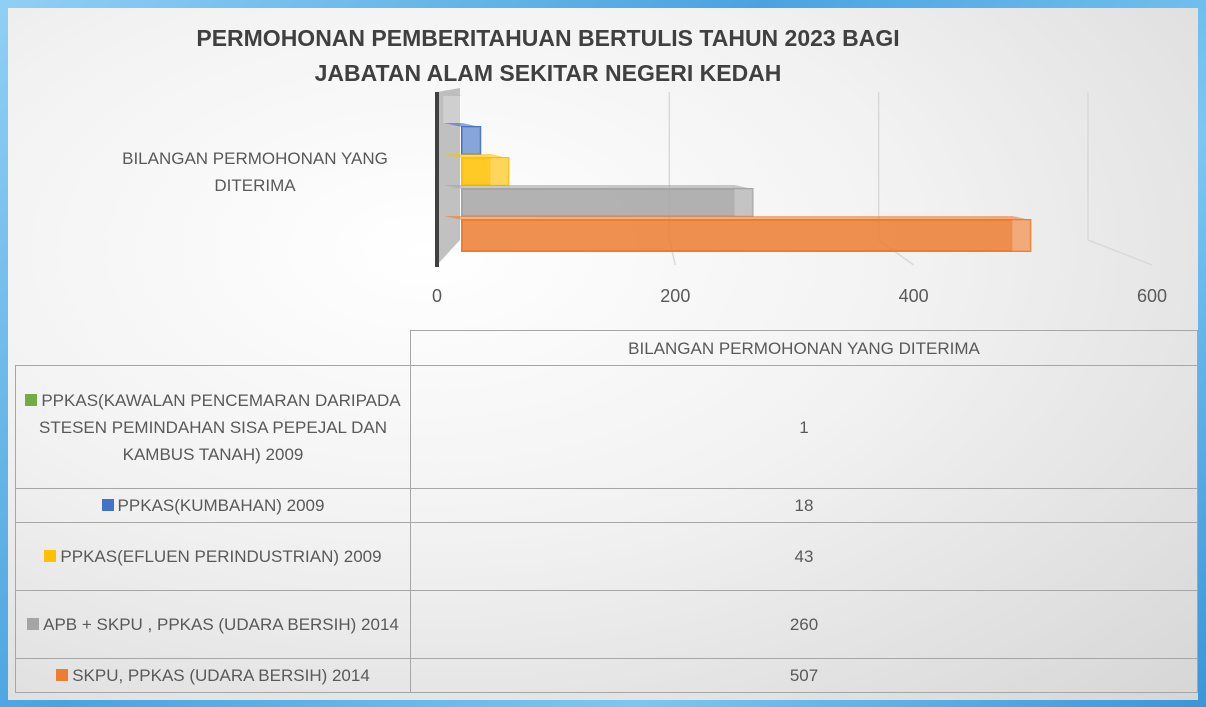 This screenshot has width=1206, height=707. Describe the element at coordinates (1120, 179) in the screenshot. I see `grid-line` at that location.